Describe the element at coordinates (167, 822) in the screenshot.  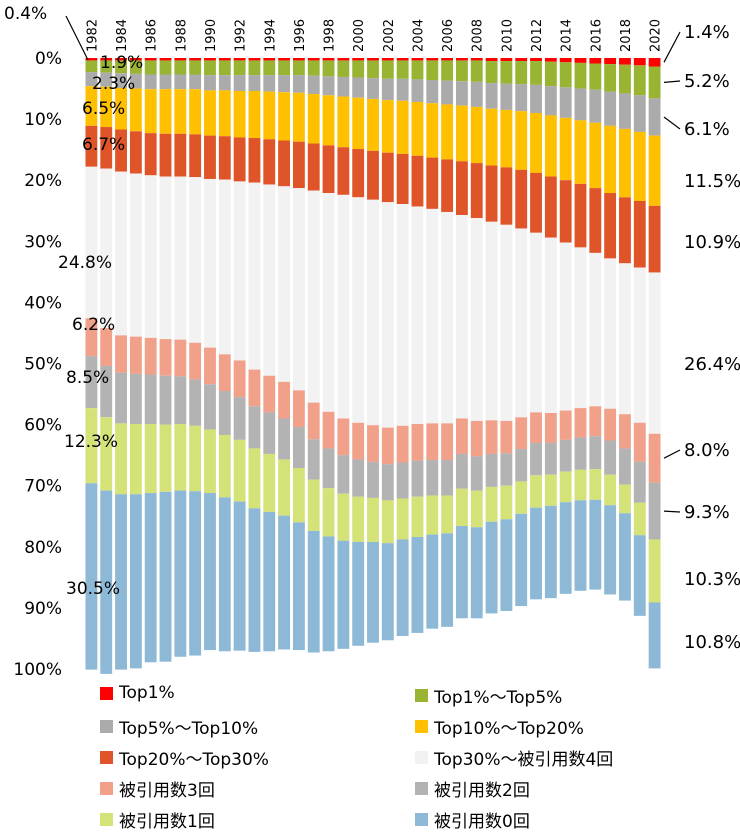
I see `legend-label: 被引用数1回` at that location.